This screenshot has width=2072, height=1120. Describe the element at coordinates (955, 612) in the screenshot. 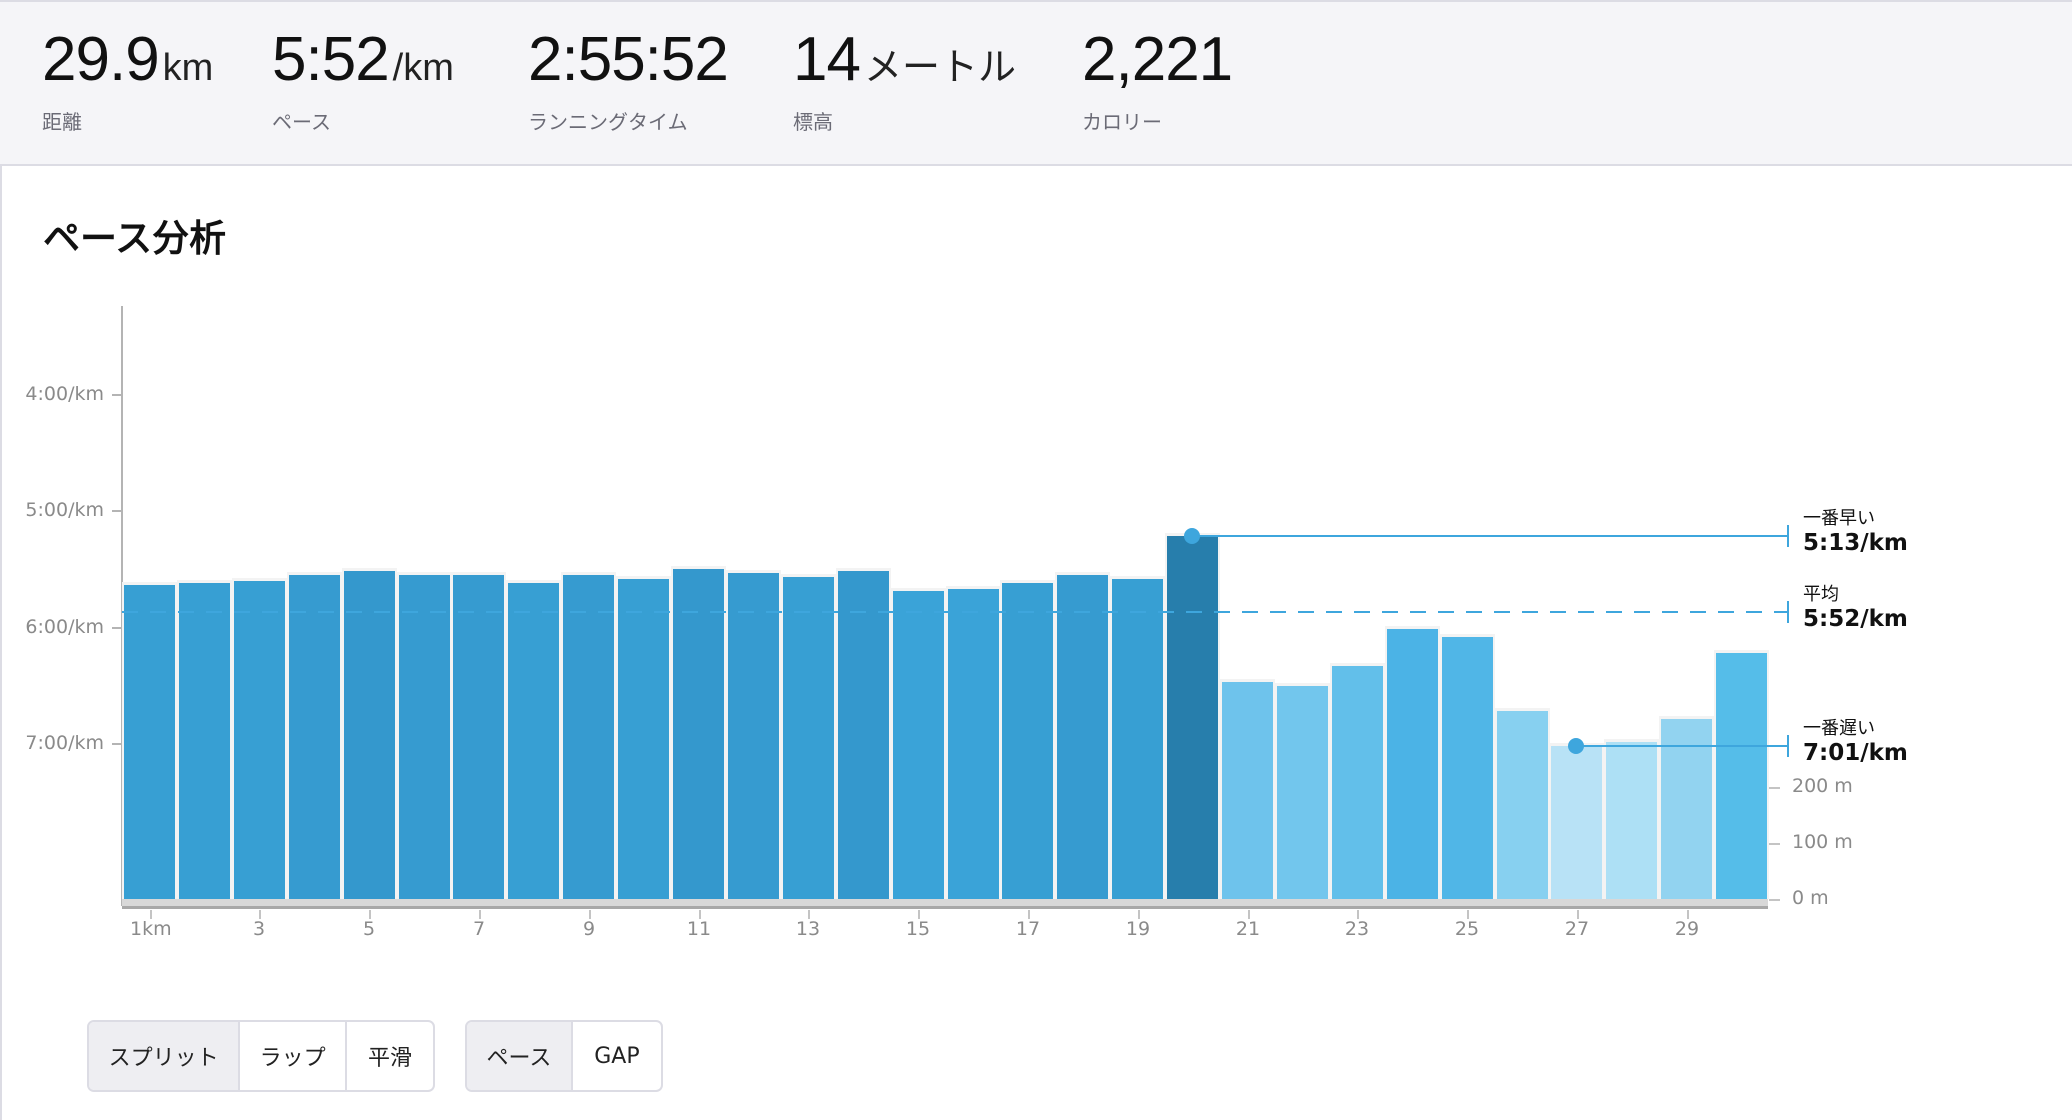

I see `average-line` at that location.